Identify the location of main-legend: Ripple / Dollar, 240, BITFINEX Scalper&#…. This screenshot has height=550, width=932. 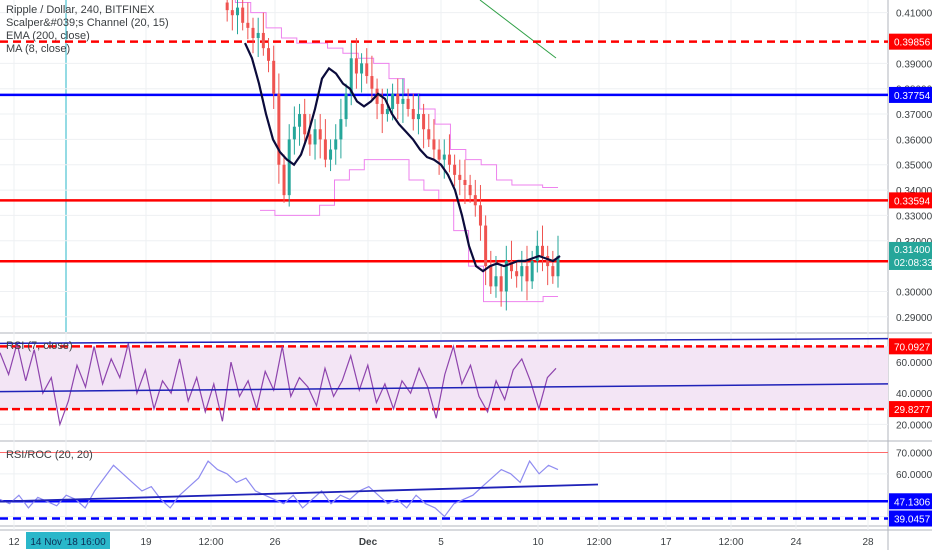
(87, 30).